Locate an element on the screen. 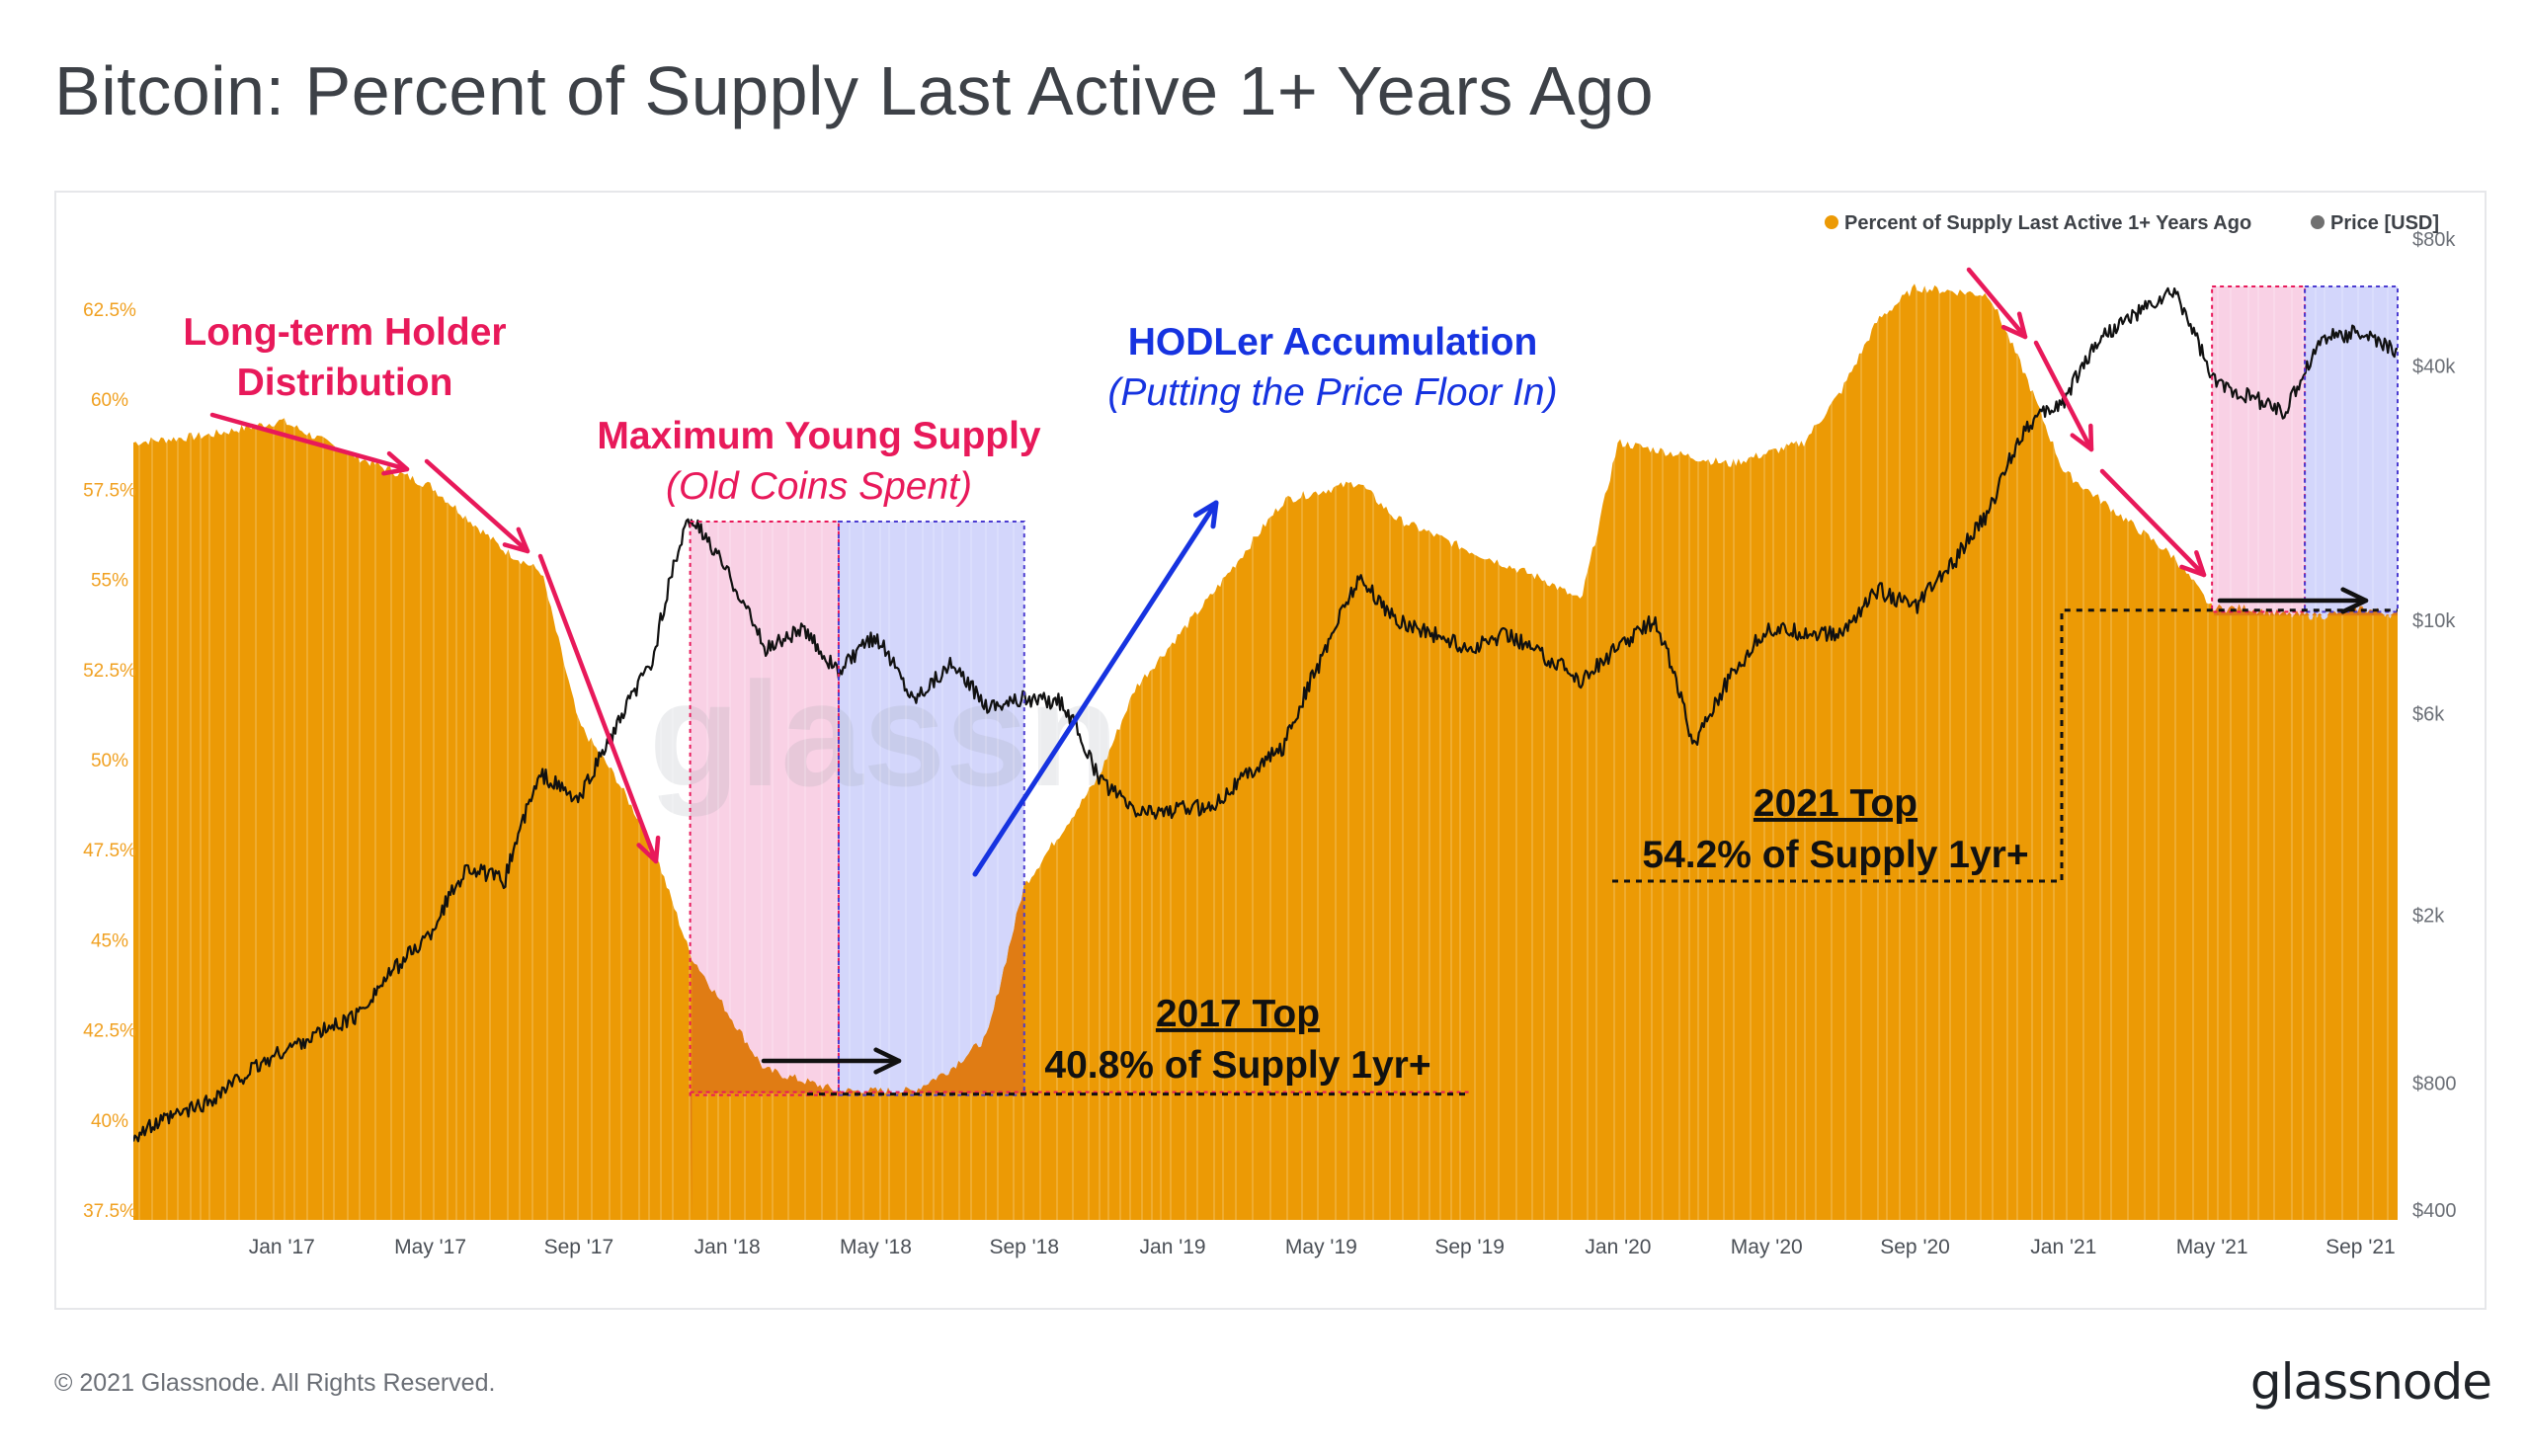 The height and width of the screenshot is (1456, 2529). y-right-tick-label: $80k is located at coordinates (2434, 240).